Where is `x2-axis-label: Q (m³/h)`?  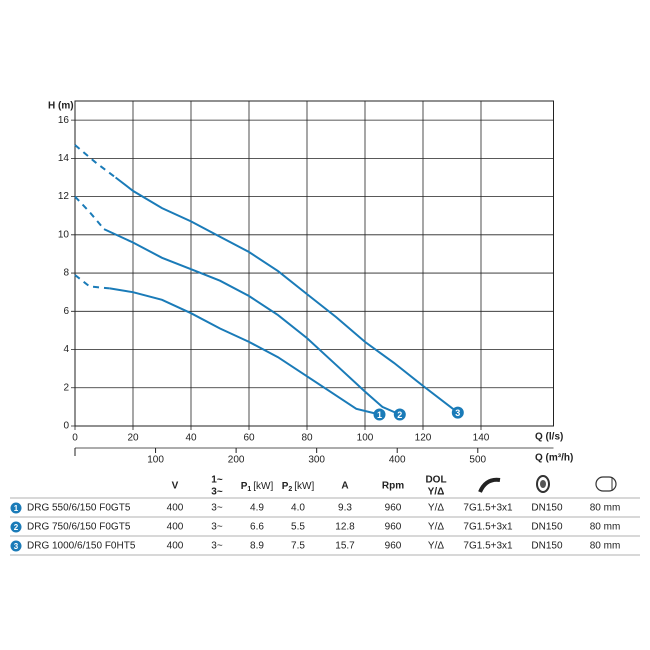 x2-axis-label: Q (m³/h) is located at coordinates (554, 458).